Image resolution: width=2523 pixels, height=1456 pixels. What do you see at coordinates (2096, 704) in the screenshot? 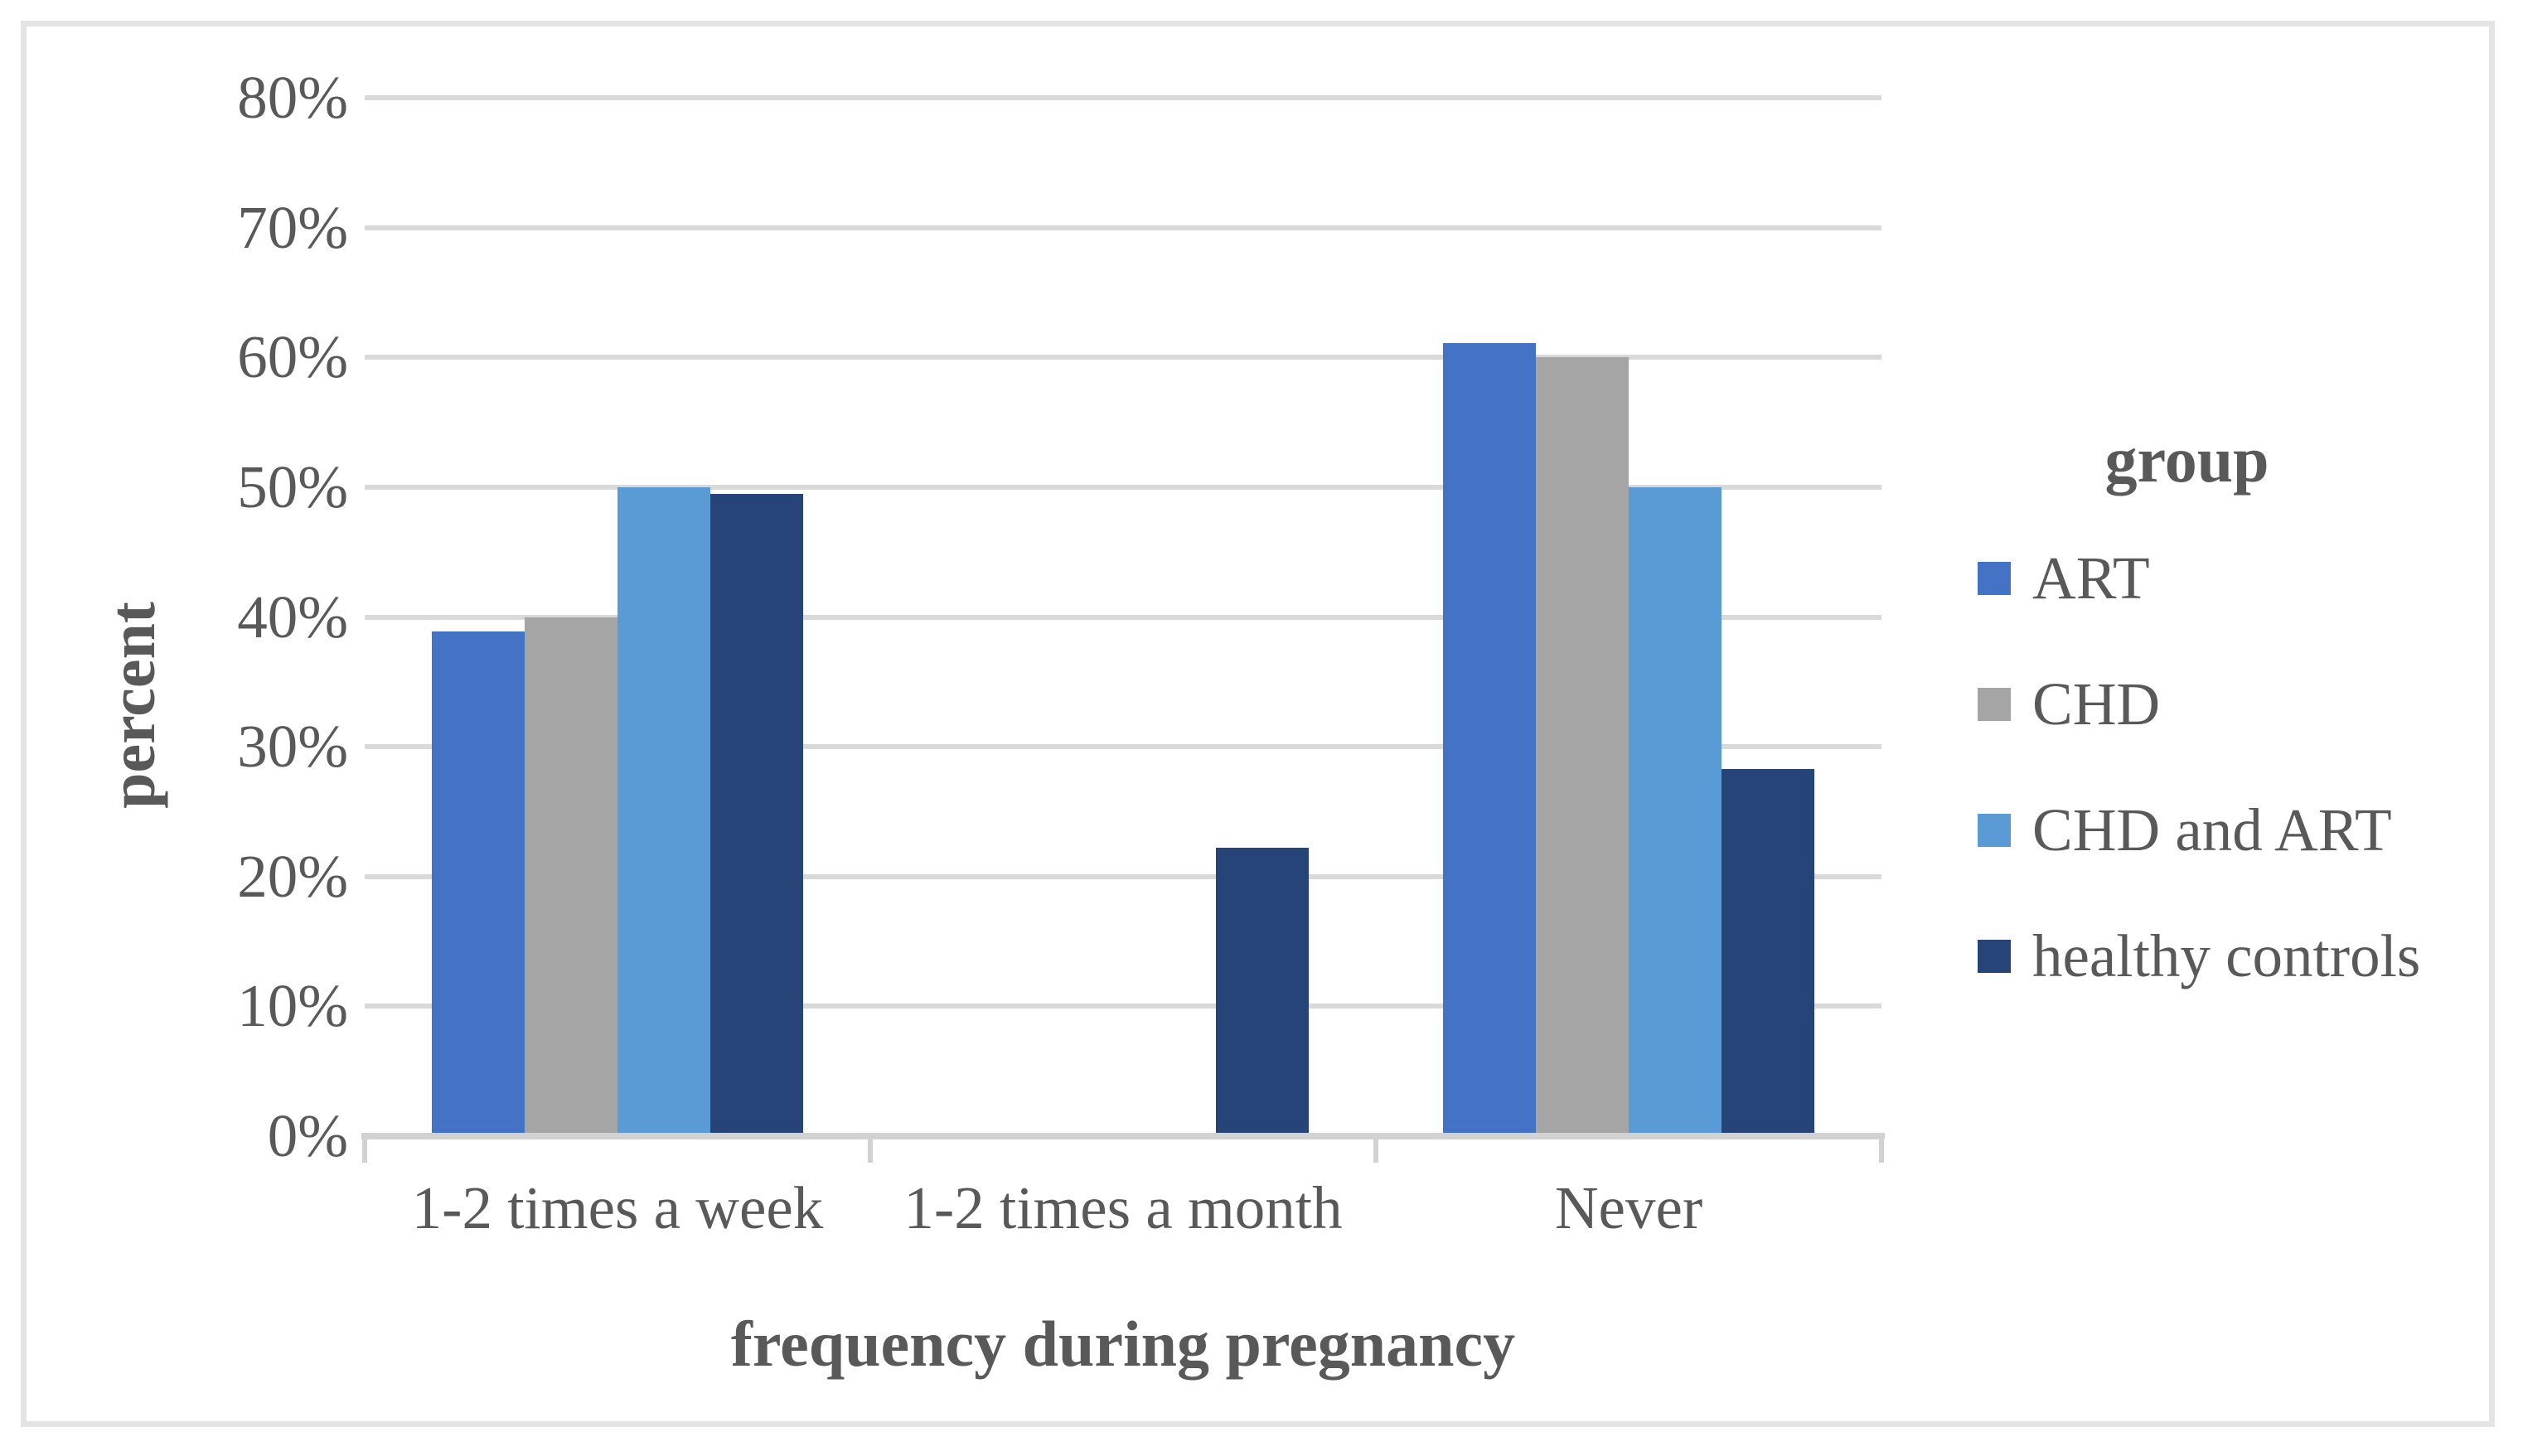
I see `legend-label-chd: CHD` at bounding box center [2096, 704].